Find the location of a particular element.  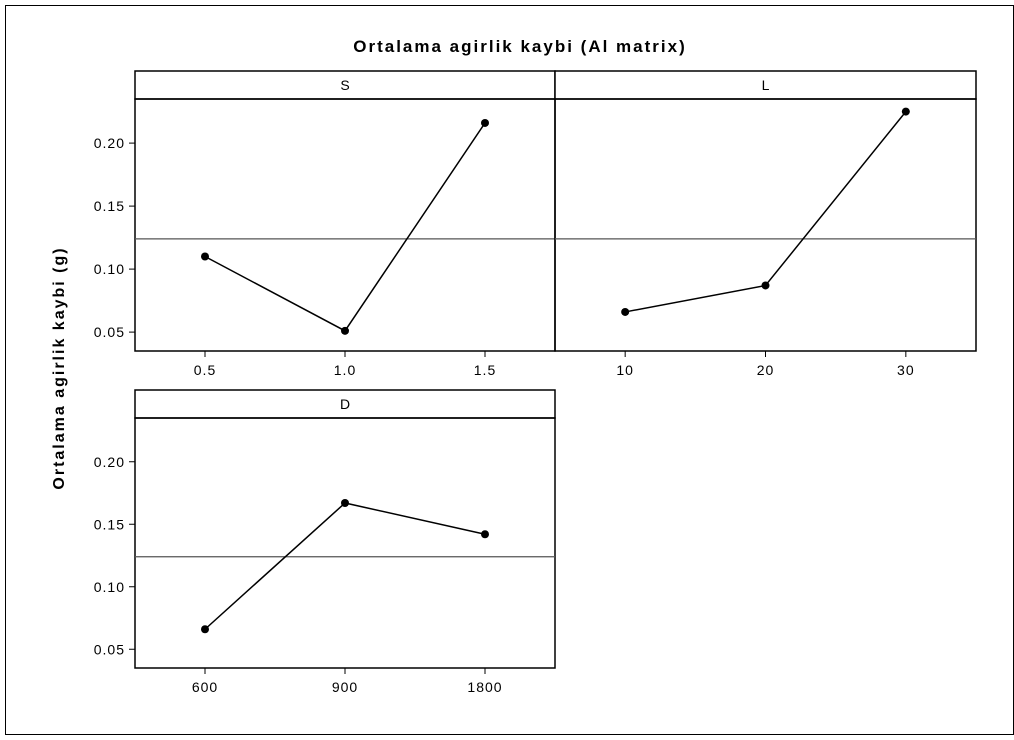

panel-s-series-line is located at coordinates (345, 227).